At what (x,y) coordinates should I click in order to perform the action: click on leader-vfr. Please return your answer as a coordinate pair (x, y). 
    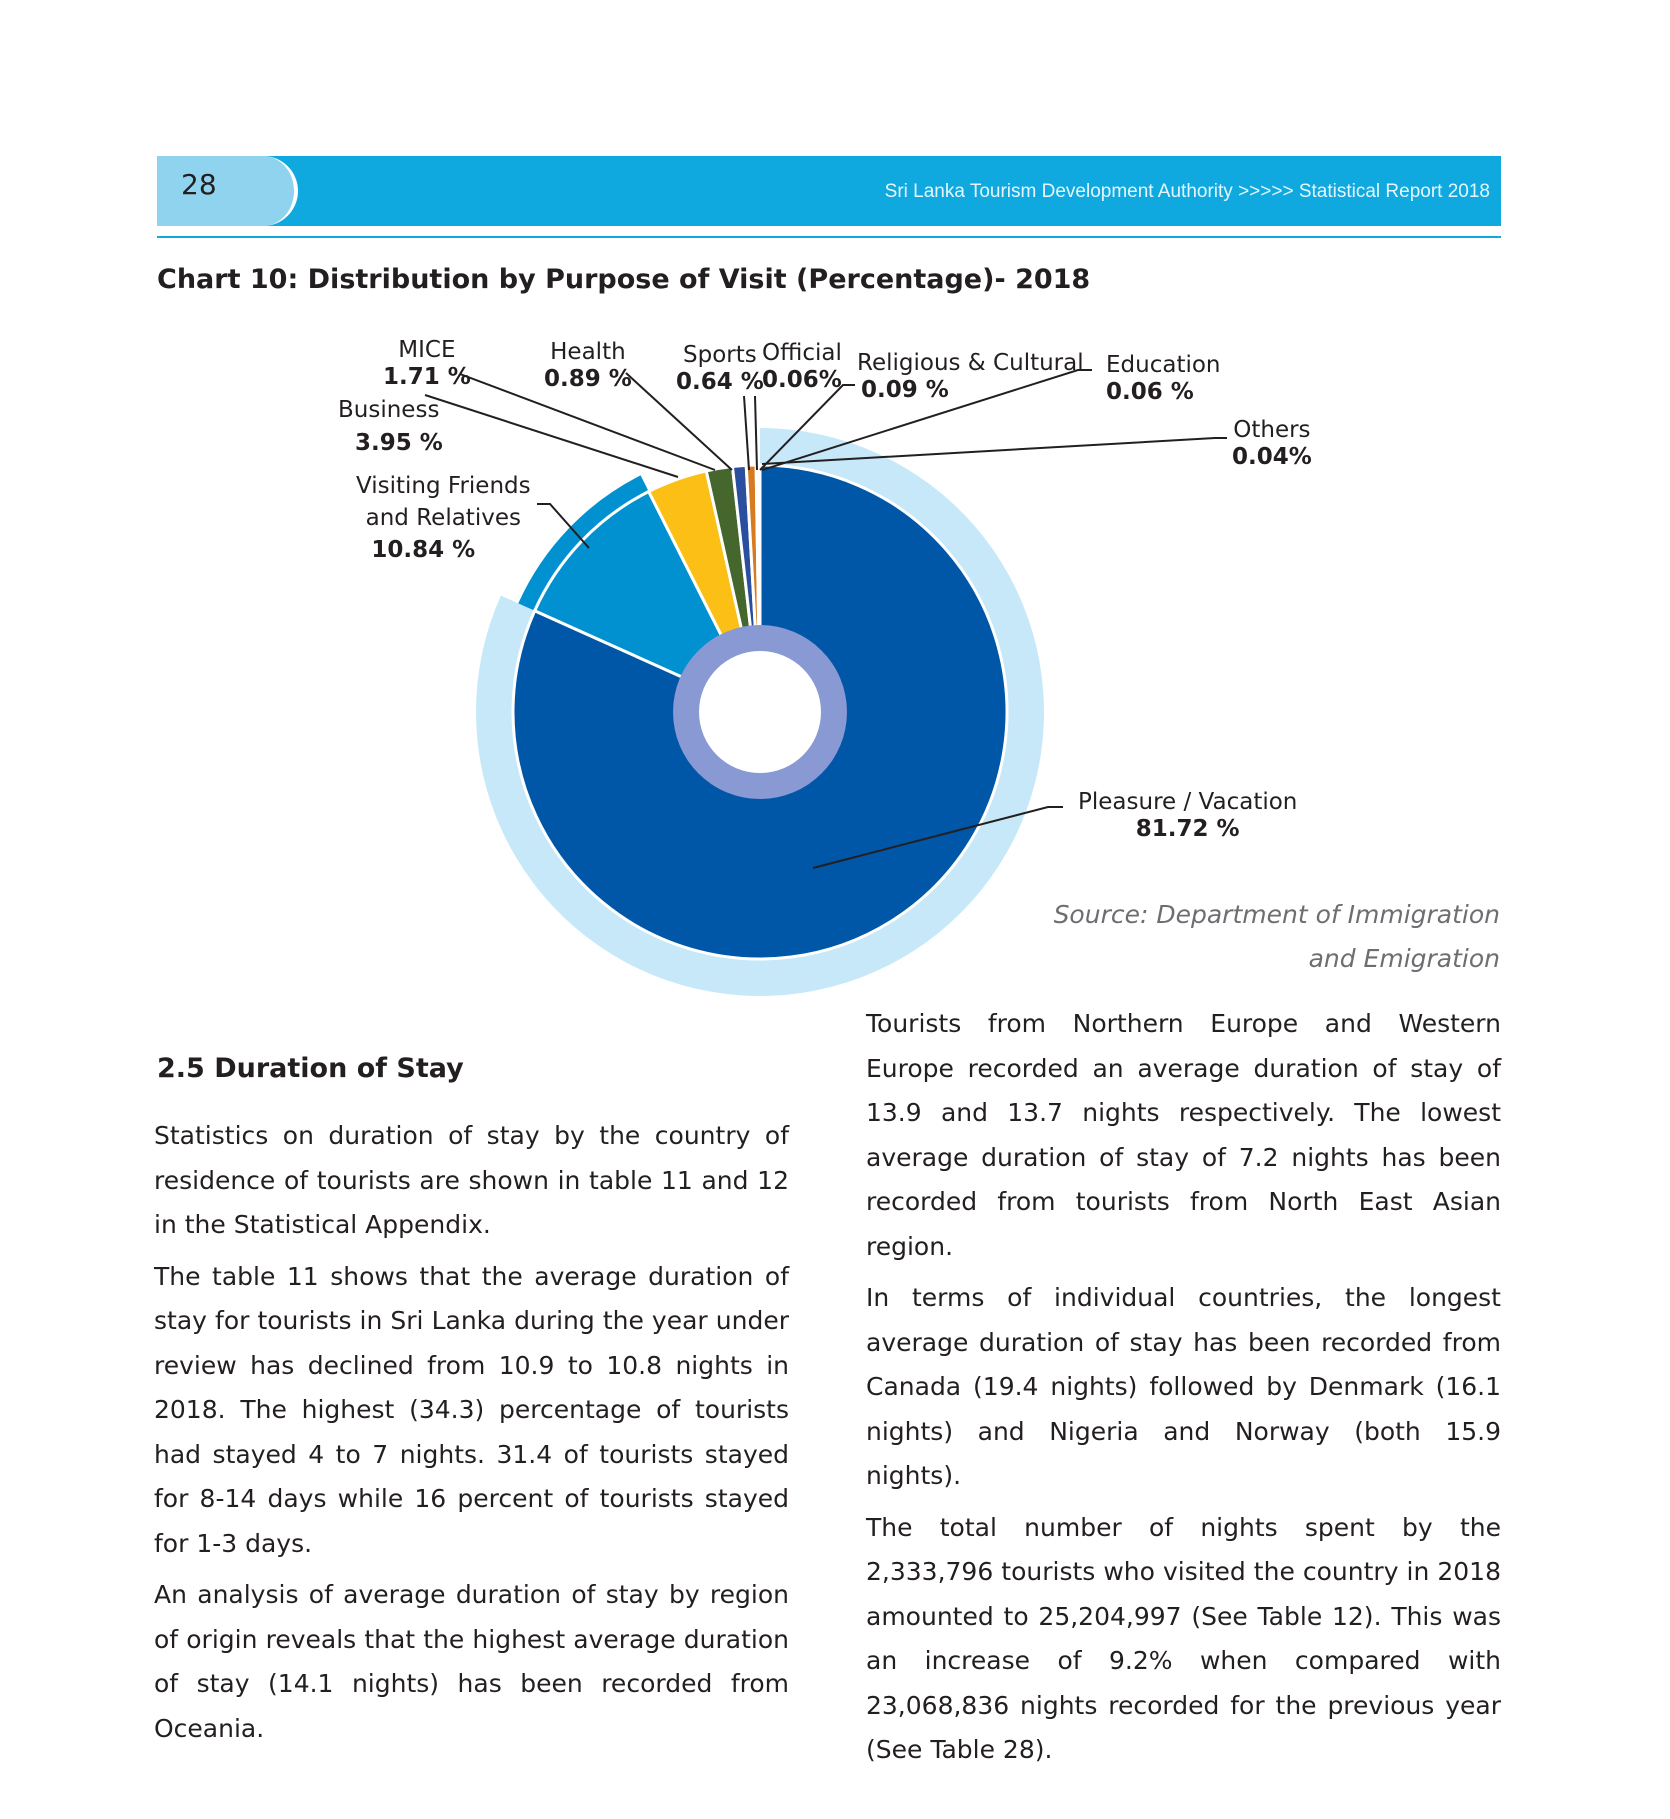
    Looking at the image, I should click on (563, 526).